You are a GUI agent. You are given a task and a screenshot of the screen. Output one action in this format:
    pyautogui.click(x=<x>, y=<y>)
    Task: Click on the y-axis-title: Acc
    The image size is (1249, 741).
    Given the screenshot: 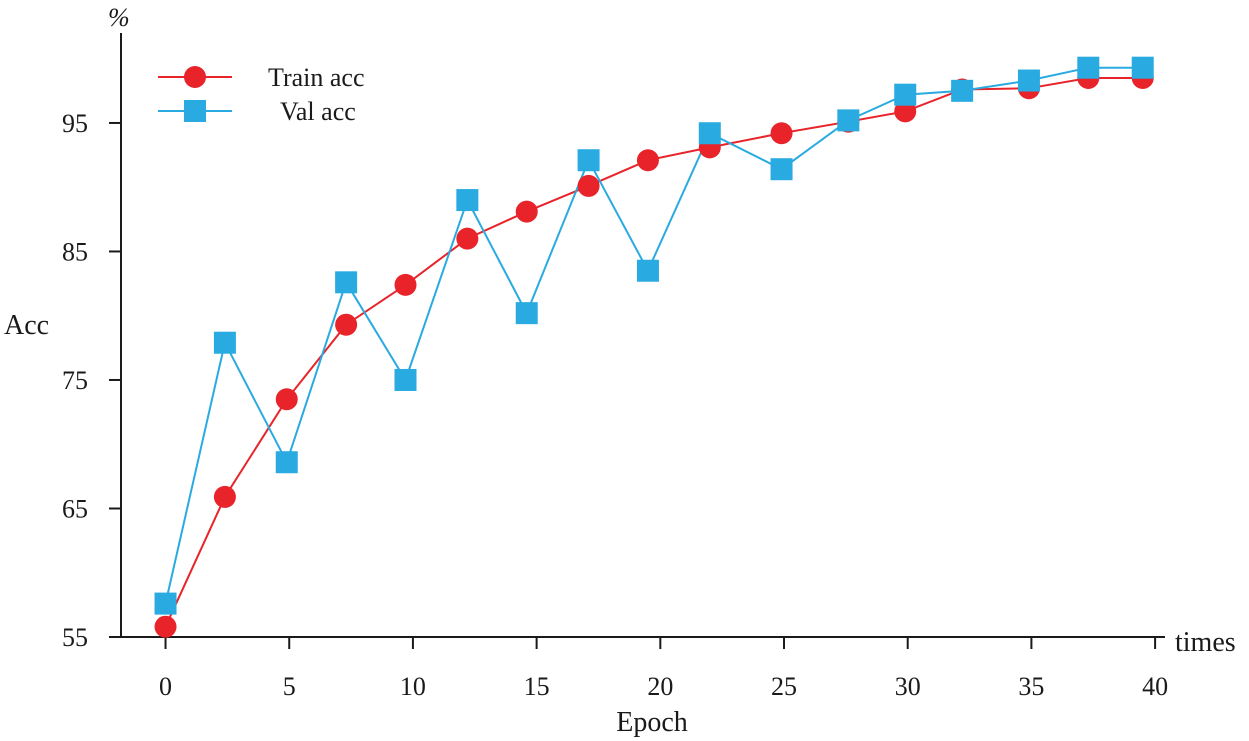 What is the action you would take?
    pyautogui.click(x=26, y=325)
    